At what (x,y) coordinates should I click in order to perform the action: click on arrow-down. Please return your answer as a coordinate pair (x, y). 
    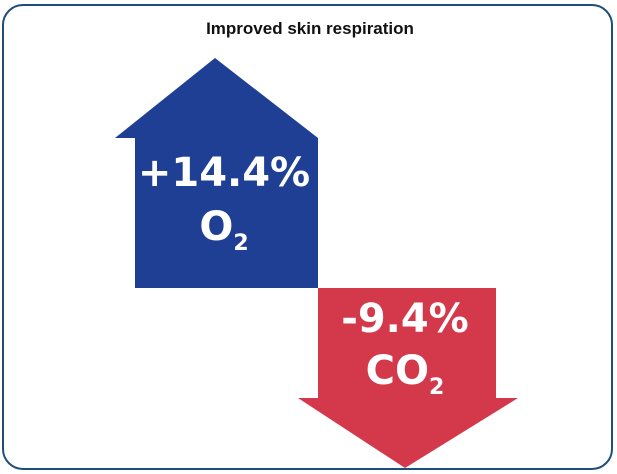
    Looking at the image, I should click on (408, 378).